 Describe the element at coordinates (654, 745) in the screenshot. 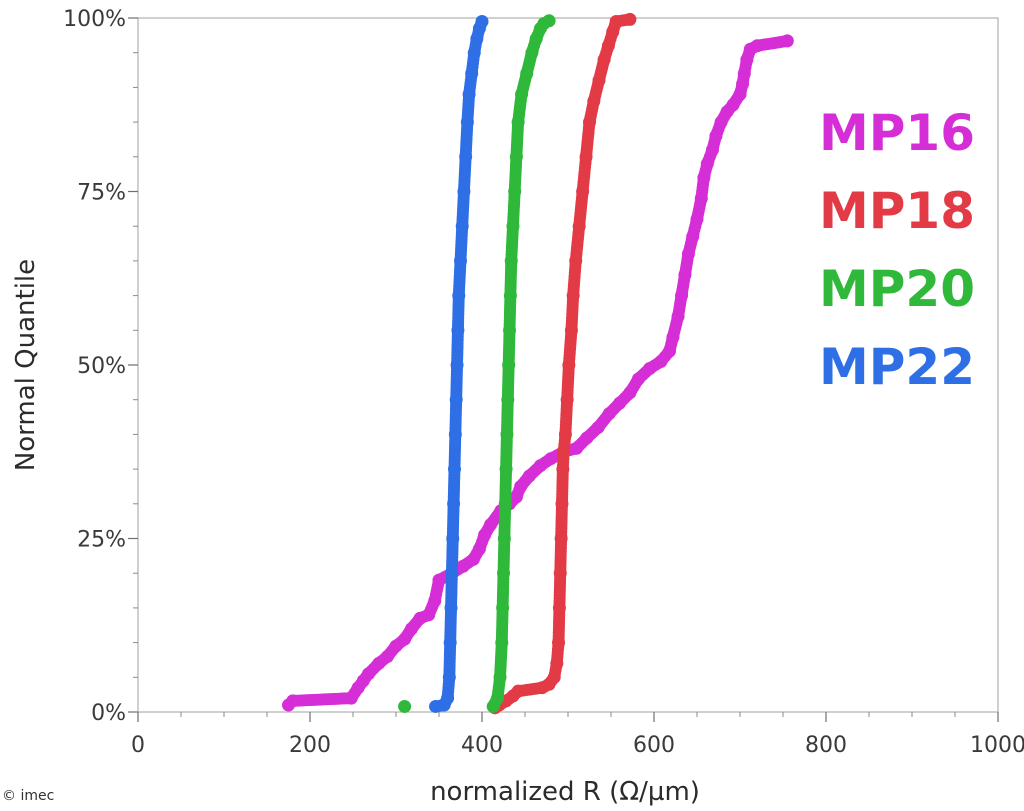

I see `x-tick-label: 600` at that location.